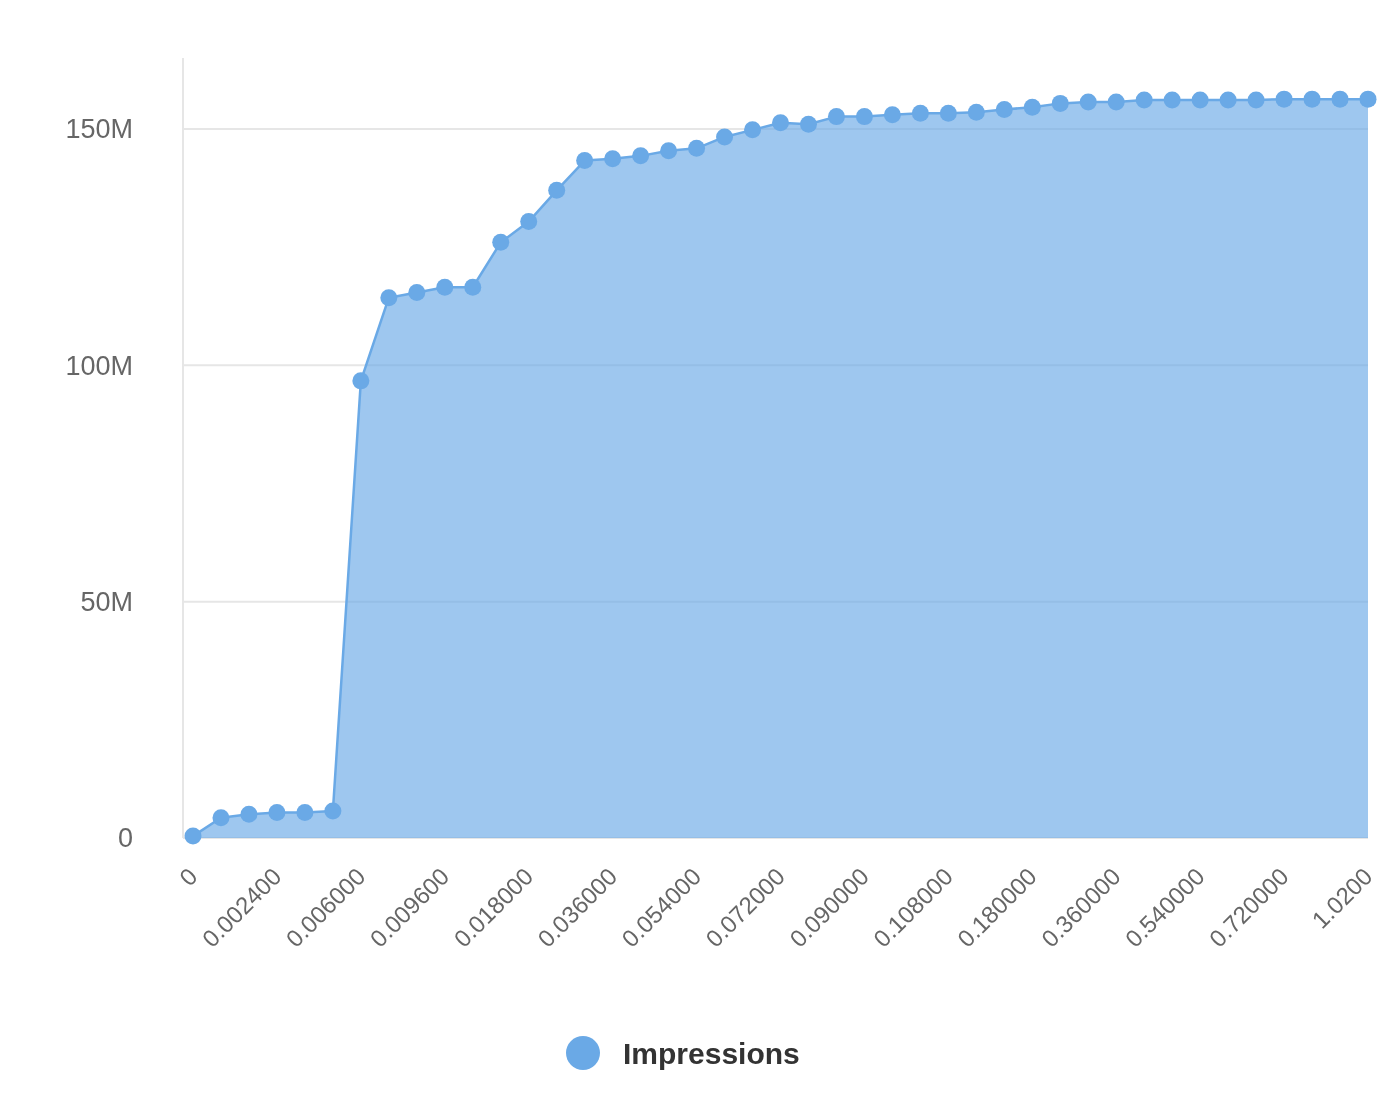 The image size is (1390, 1102). Describe the element at coordinates (711, 1053) in the screenshot. I see `legend-label: Impressions` at that location.